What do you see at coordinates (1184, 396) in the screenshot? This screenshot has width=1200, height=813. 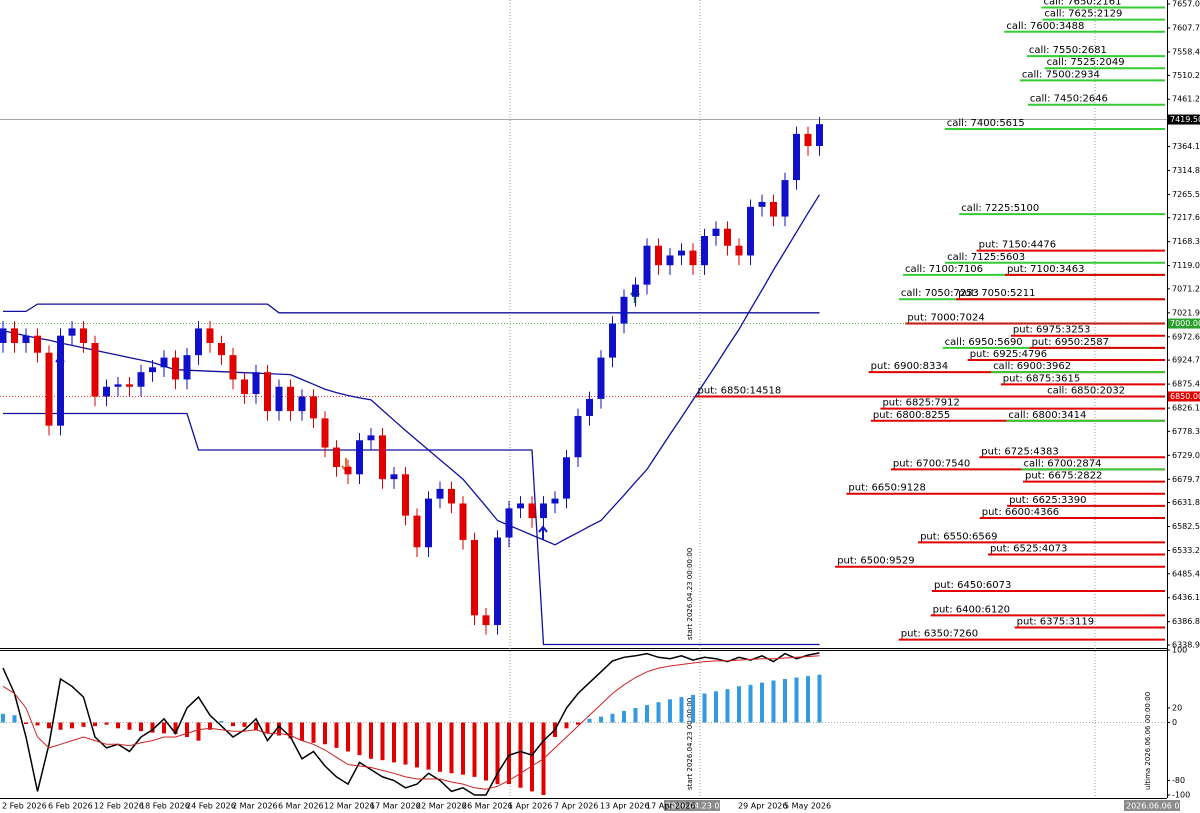 I see `price-marker-box` at bounding box center [1184, 396].